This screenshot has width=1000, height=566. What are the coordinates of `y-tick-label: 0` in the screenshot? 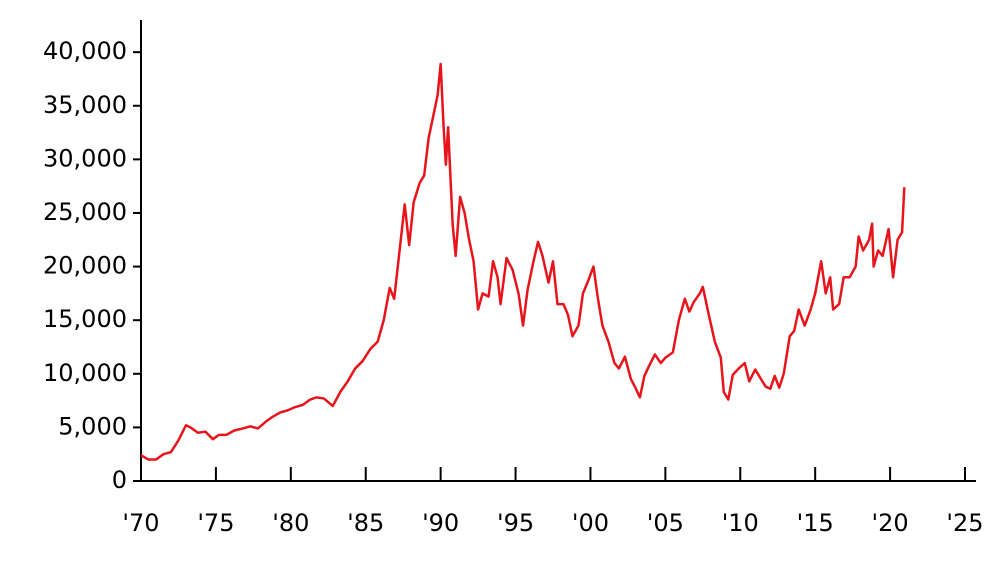 It's located at (119, 480).